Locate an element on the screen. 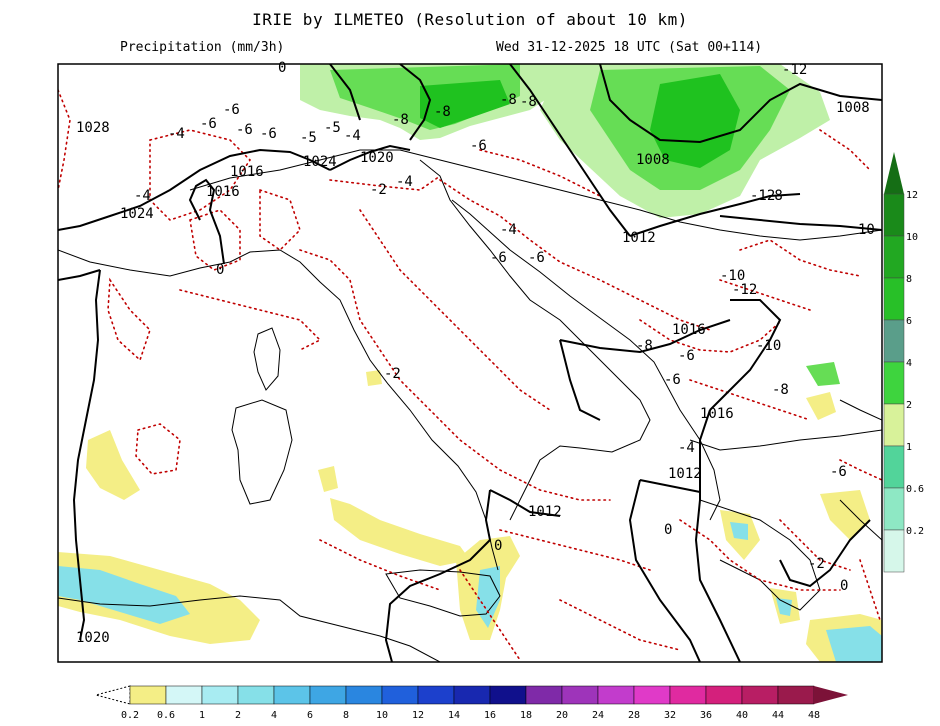  side-scale-label: 10 is located at coordinates (912, 237).